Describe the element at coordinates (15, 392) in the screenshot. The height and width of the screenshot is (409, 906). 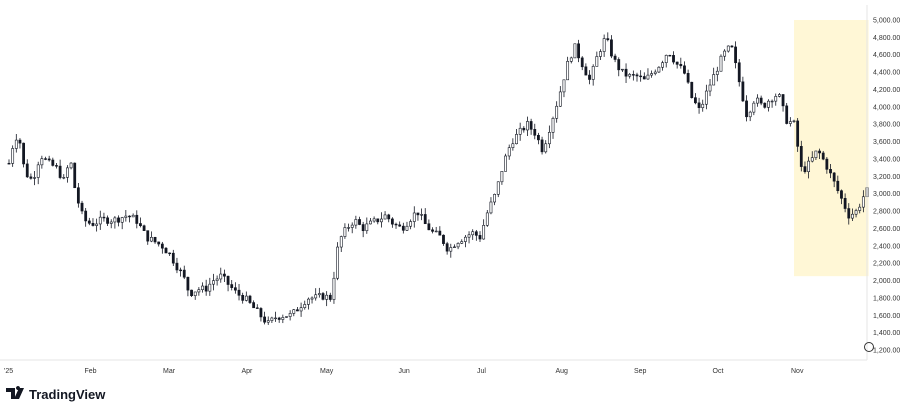
I see `tradingview-logo-icon` at that location.